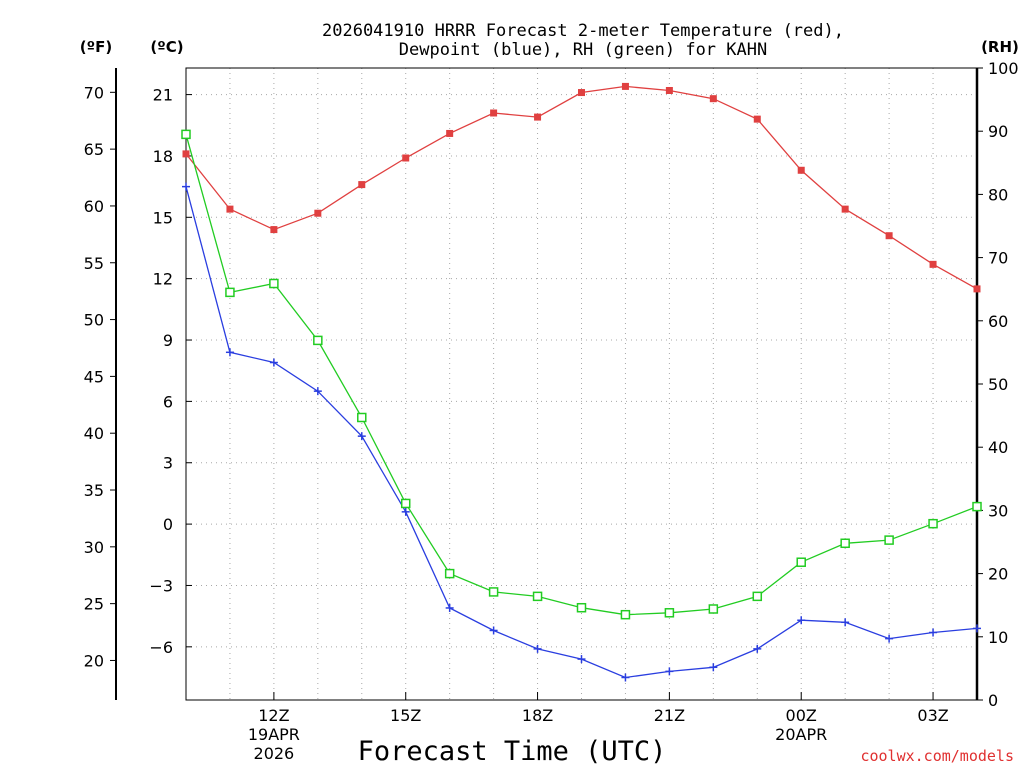  I want to click on rh-tick-label: 30, so click(998, 510).